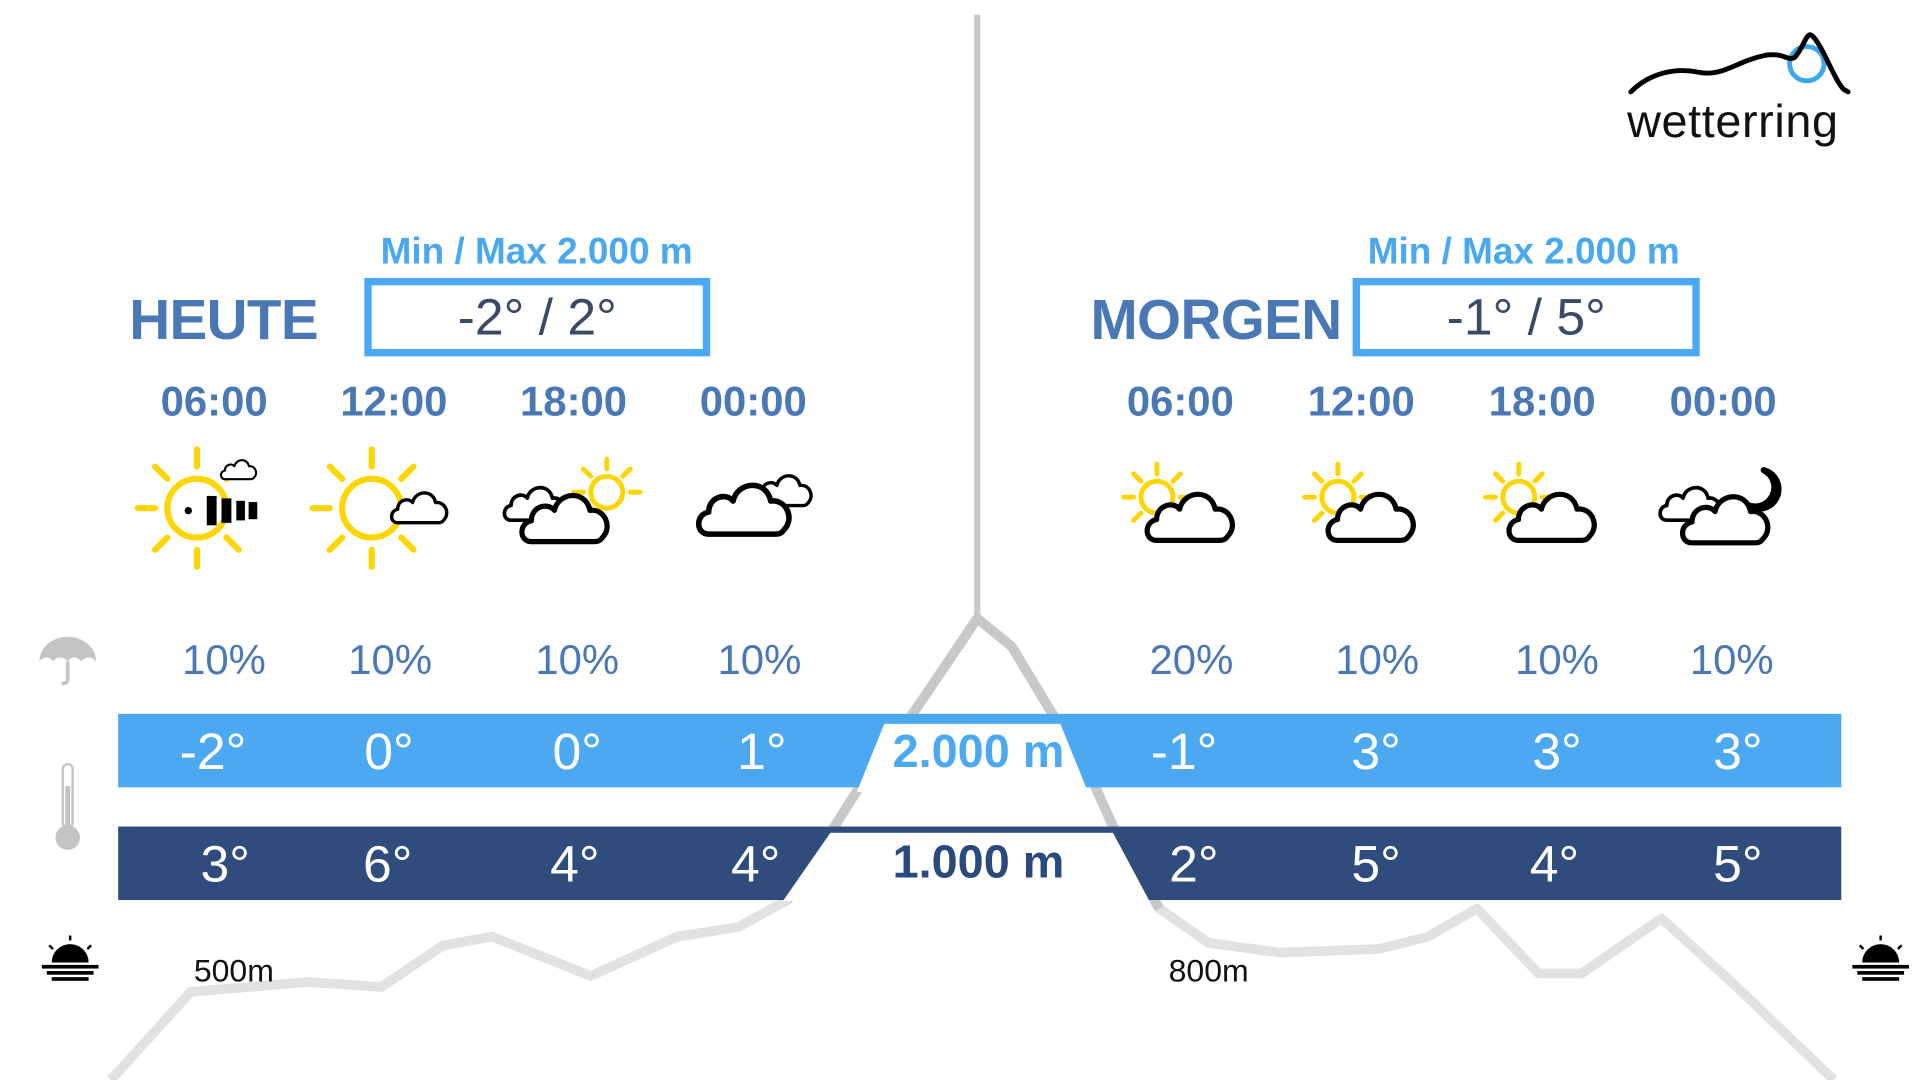 This screenshot has height=1080, width=1920. What do you see at coordinates (755, 864) in the screenshot?
I see `today-temp1000-4: 4°` at bounding box center [755, 864].